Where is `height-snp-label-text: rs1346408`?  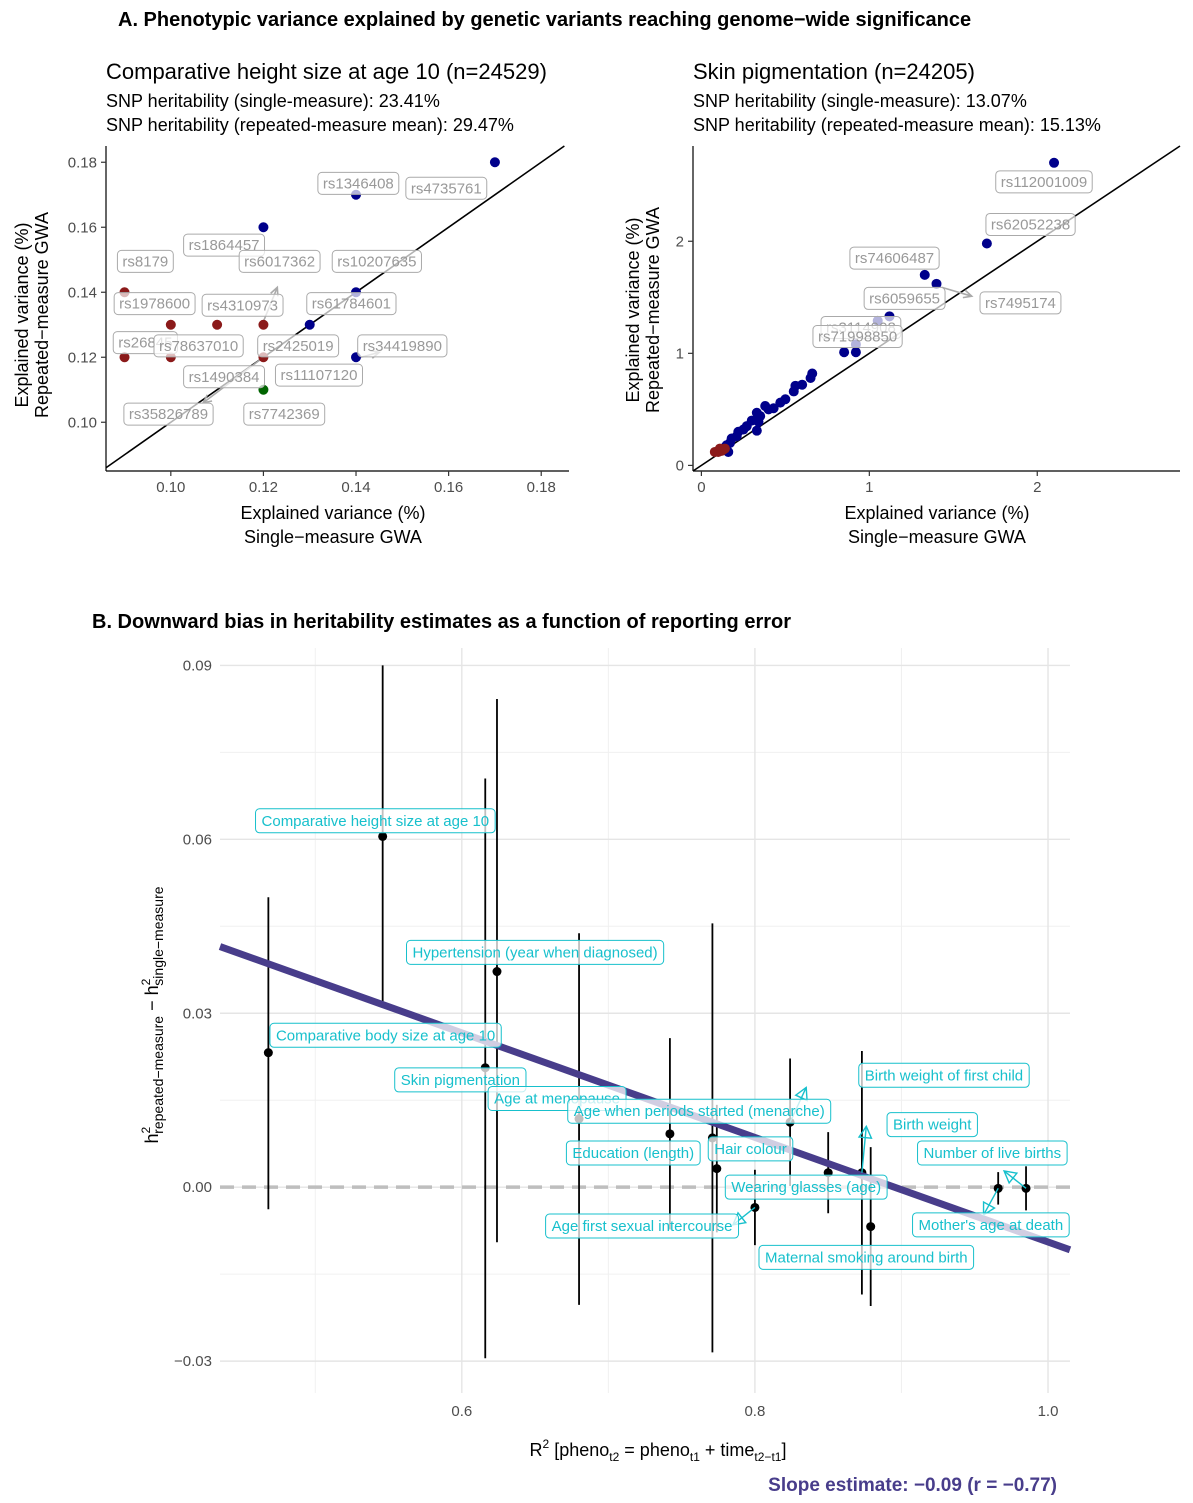 height-snp-label-text: rs1346408 is located at coordinates (358, 183).